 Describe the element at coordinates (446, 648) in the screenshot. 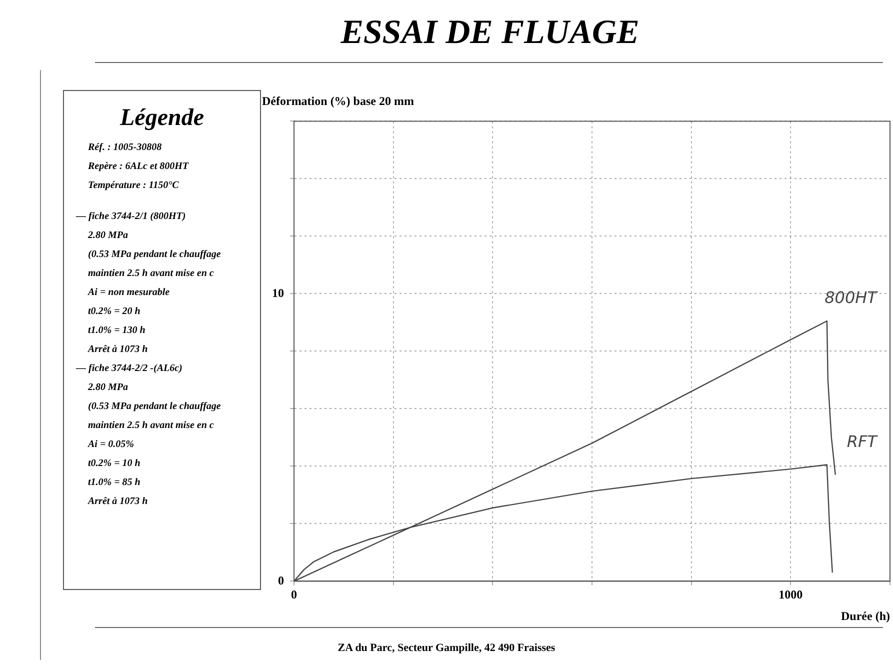

I see `text: ZA du Parc, Secteur Gampille, 42 490 Fraisses` at that location.